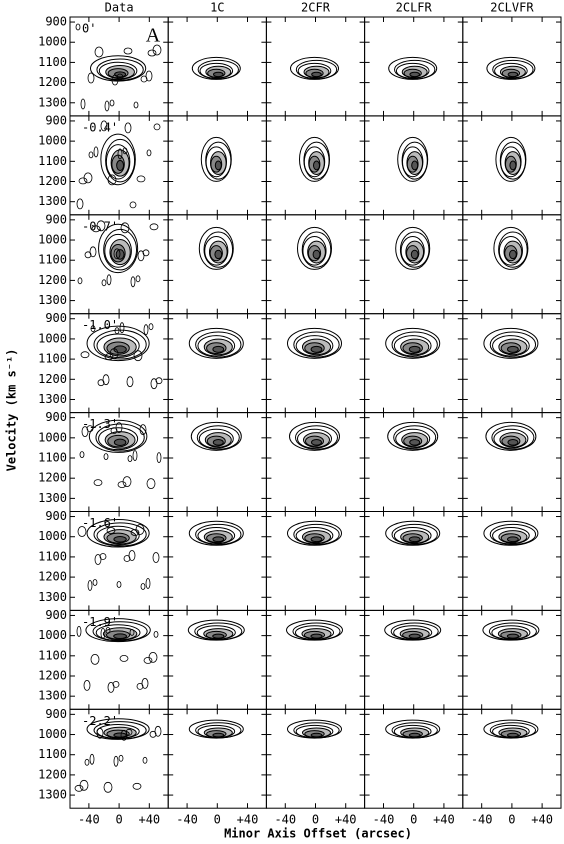 The image size is (564, 844). I want to click on column-title: 2CLFR, so click(414, 8).